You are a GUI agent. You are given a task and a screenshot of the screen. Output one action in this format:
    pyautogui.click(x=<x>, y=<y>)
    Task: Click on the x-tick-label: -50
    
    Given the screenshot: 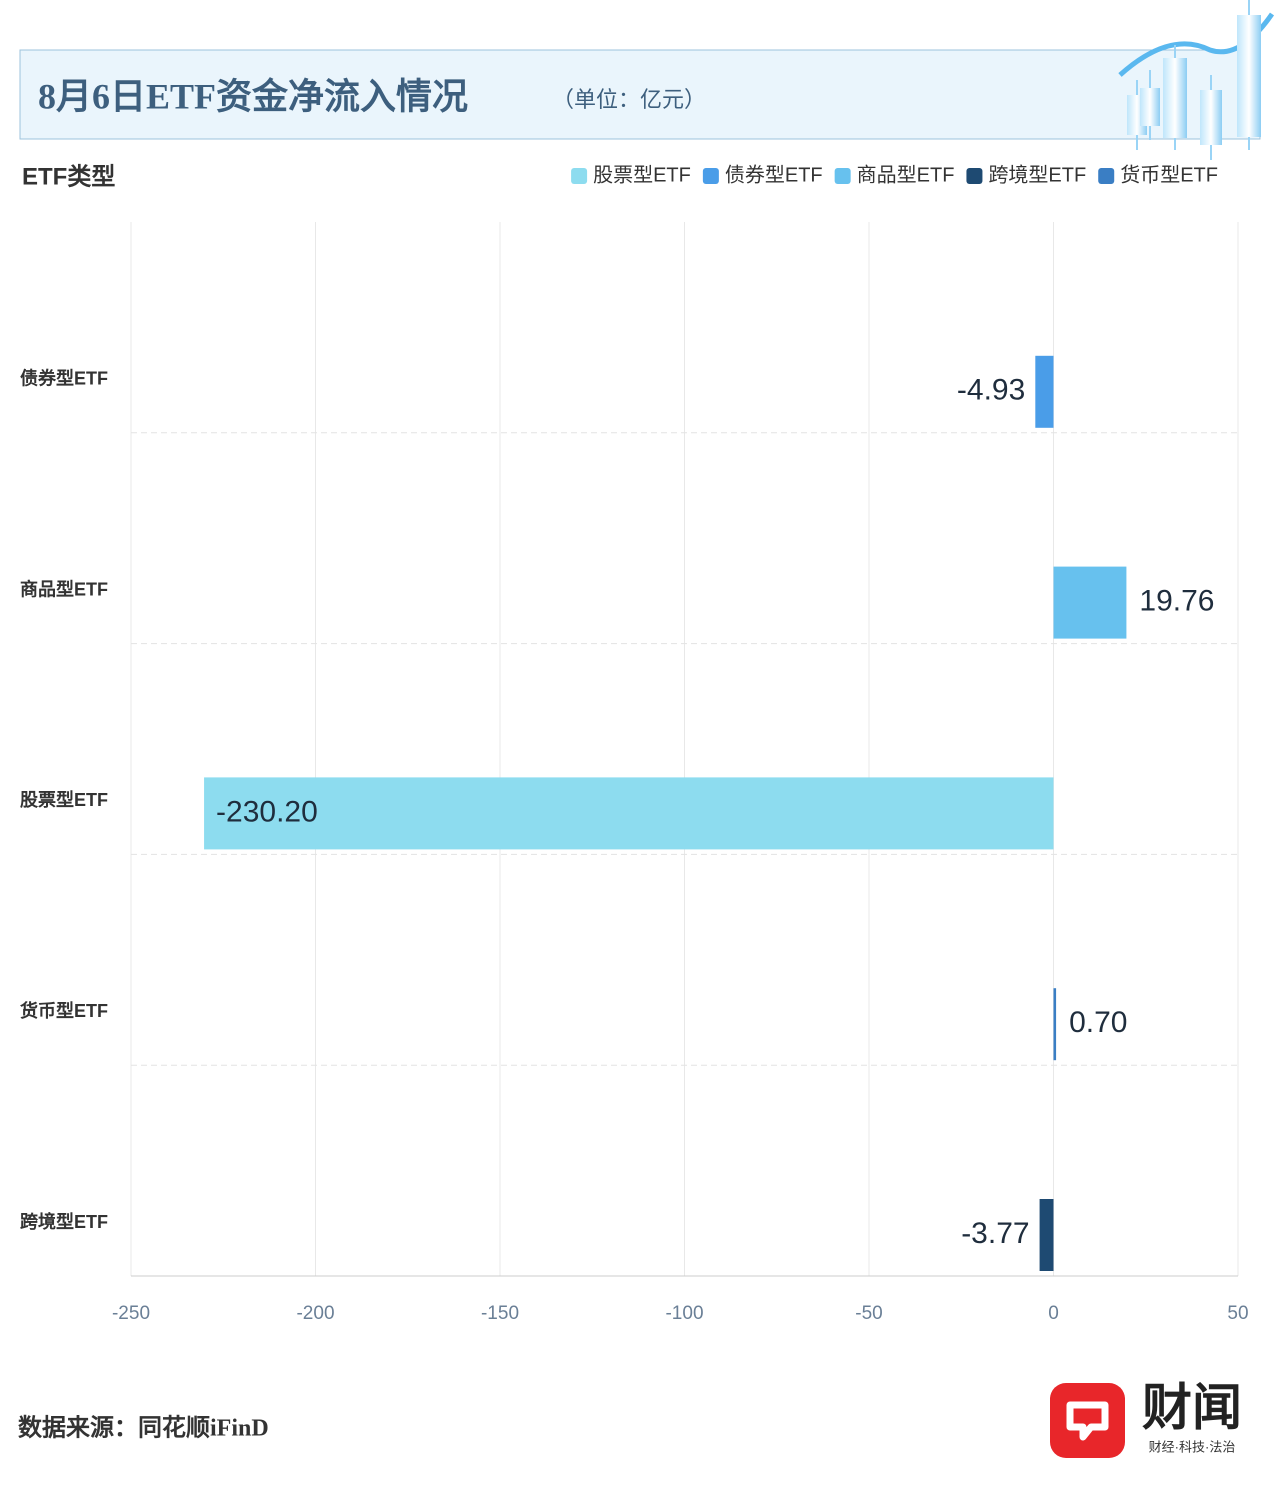 What is the action you would take?
    pyautogui.click(x=868, y=1313)
    